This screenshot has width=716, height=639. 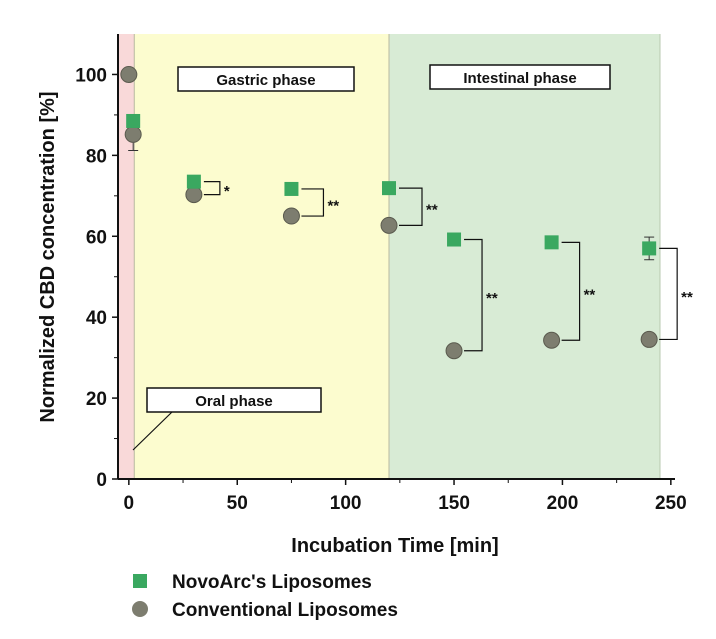 What do you see at coordinates (285, 610) in the screenshot?
I see `legend-label: Conventional Liposomes` at bounding box center [285, 610].